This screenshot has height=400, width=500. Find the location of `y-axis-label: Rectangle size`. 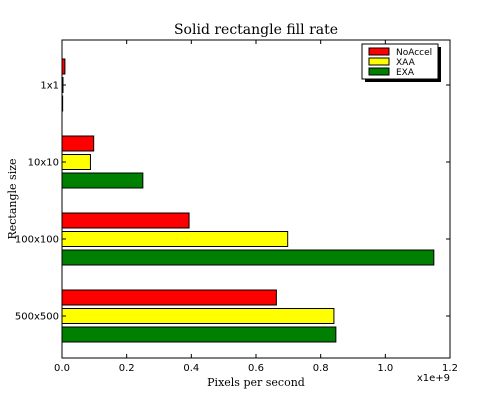

y-axis-label: Rectangle size is located at coordinates (12, 198).